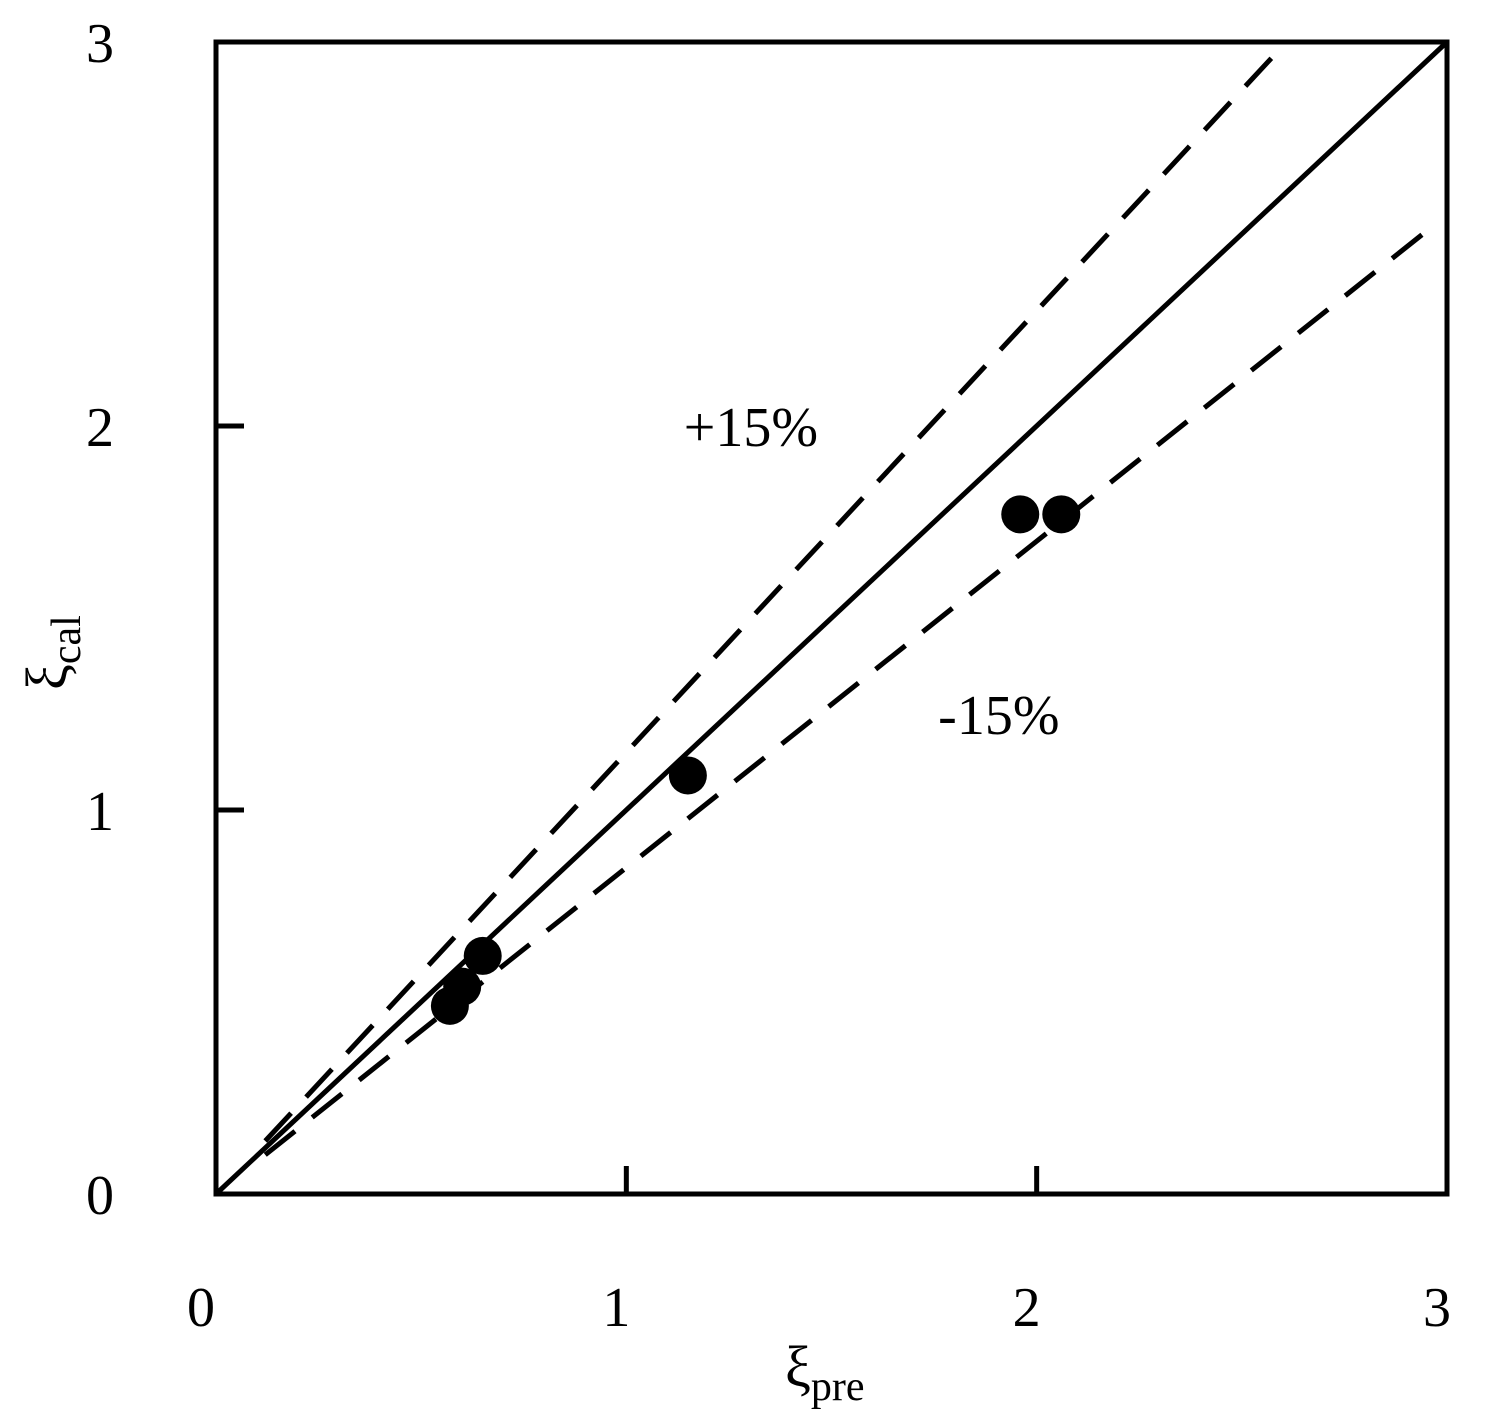 This screenshot has width=1488, height=1413. I want to click on y-axis-title: ξcal, so click(52, 652).